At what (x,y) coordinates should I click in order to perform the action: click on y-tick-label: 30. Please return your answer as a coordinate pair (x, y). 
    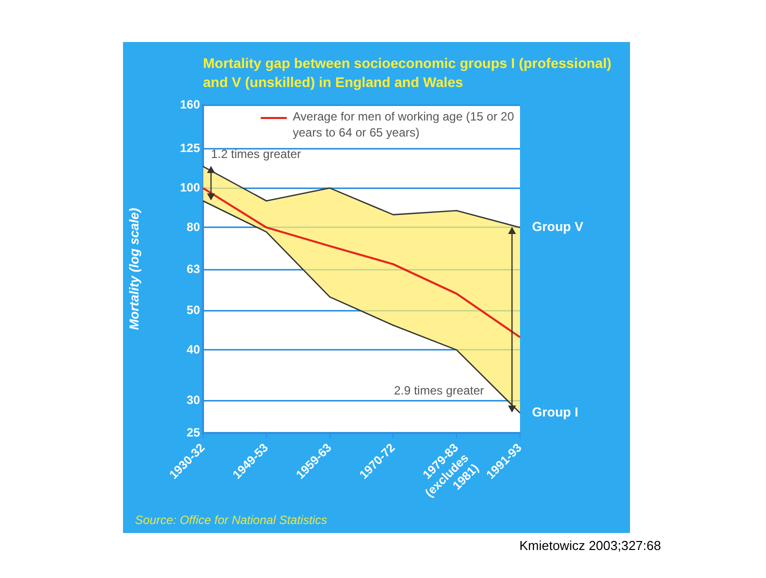
    Looking at the image, I should click on (193, 400).